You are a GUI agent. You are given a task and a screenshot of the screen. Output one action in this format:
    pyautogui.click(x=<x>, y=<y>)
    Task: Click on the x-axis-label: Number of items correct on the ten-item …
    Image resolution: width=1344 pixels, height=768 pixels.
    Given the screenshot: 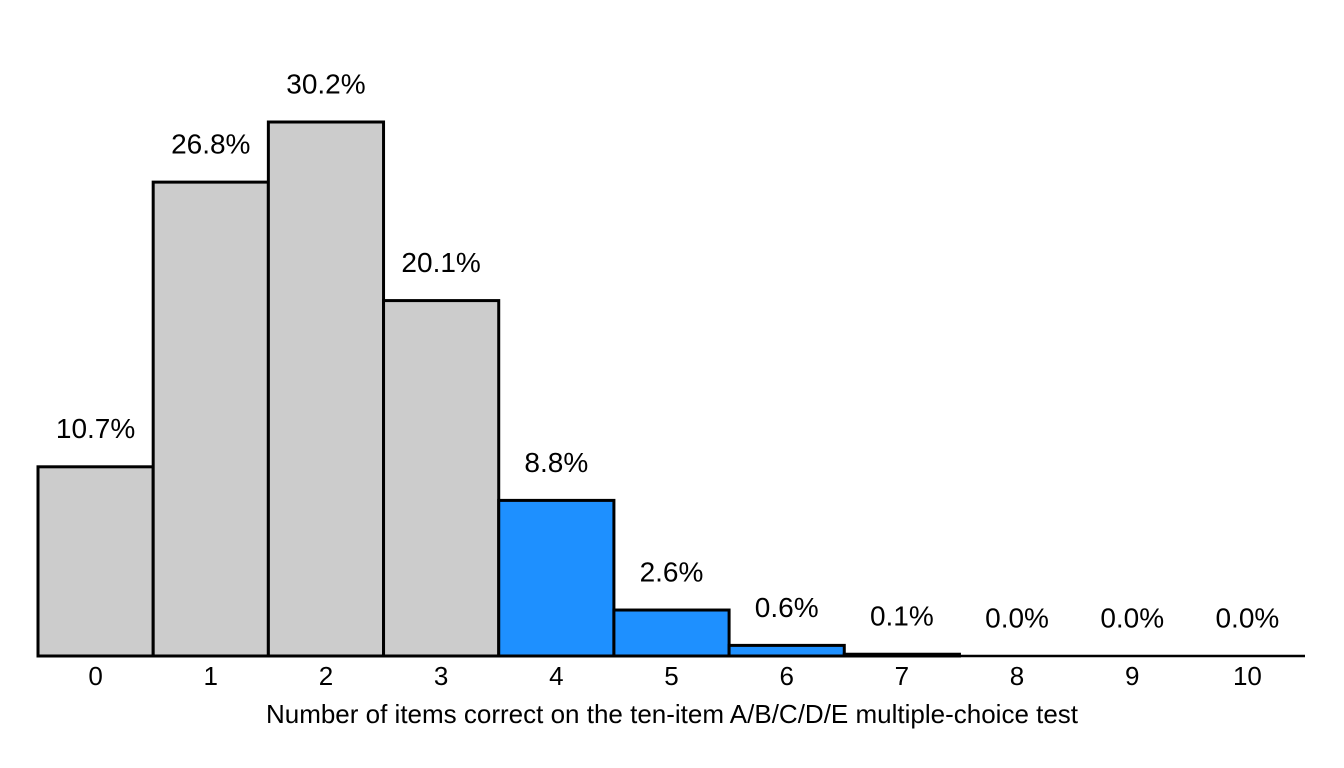 What is the action you would take?
    pyautogui.click(x=672, y=714)
    